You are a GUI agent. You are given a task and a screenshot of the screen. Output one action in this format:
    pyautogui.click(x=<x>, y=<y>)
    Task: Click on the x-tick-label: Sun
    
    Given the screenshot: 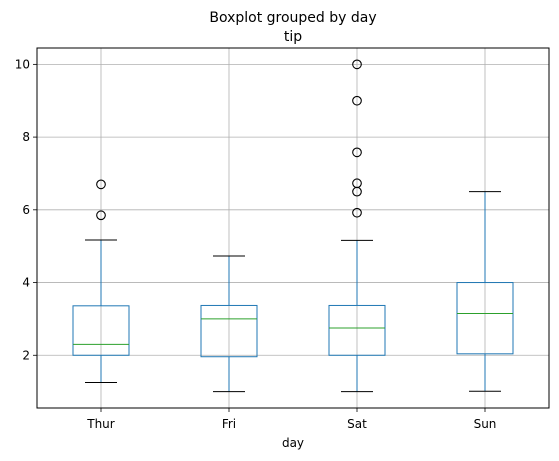 What is the action you would take?
    pyautogui.click(x=485, y=424)
    